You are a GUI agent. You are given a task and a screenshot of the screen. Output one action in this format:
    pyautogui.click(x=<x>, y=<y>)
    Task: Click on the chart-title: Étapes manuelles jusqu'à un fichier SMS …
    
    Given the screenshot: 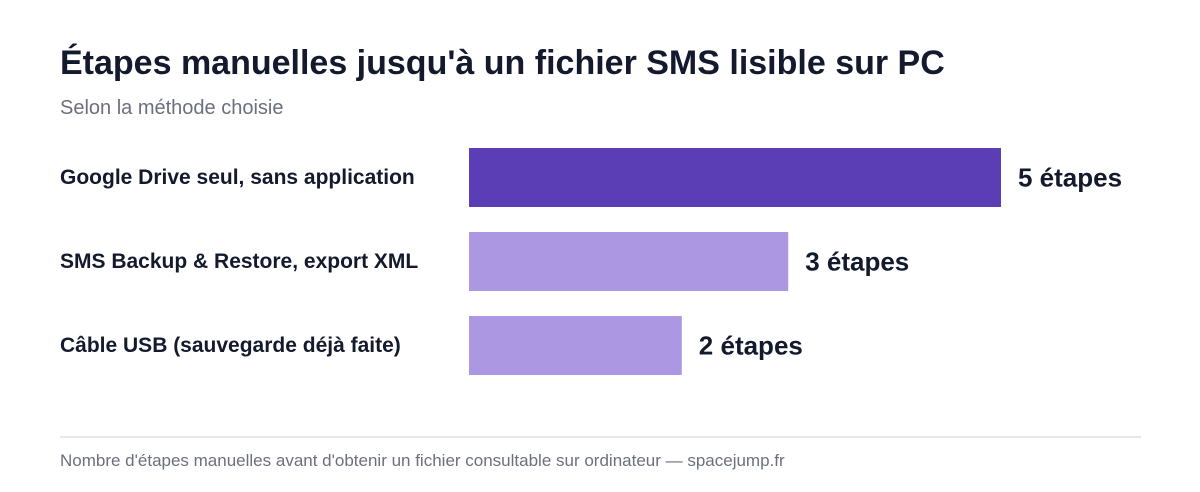 What is the action you would take?
    pyautogui.click(x=502, y=63)
    